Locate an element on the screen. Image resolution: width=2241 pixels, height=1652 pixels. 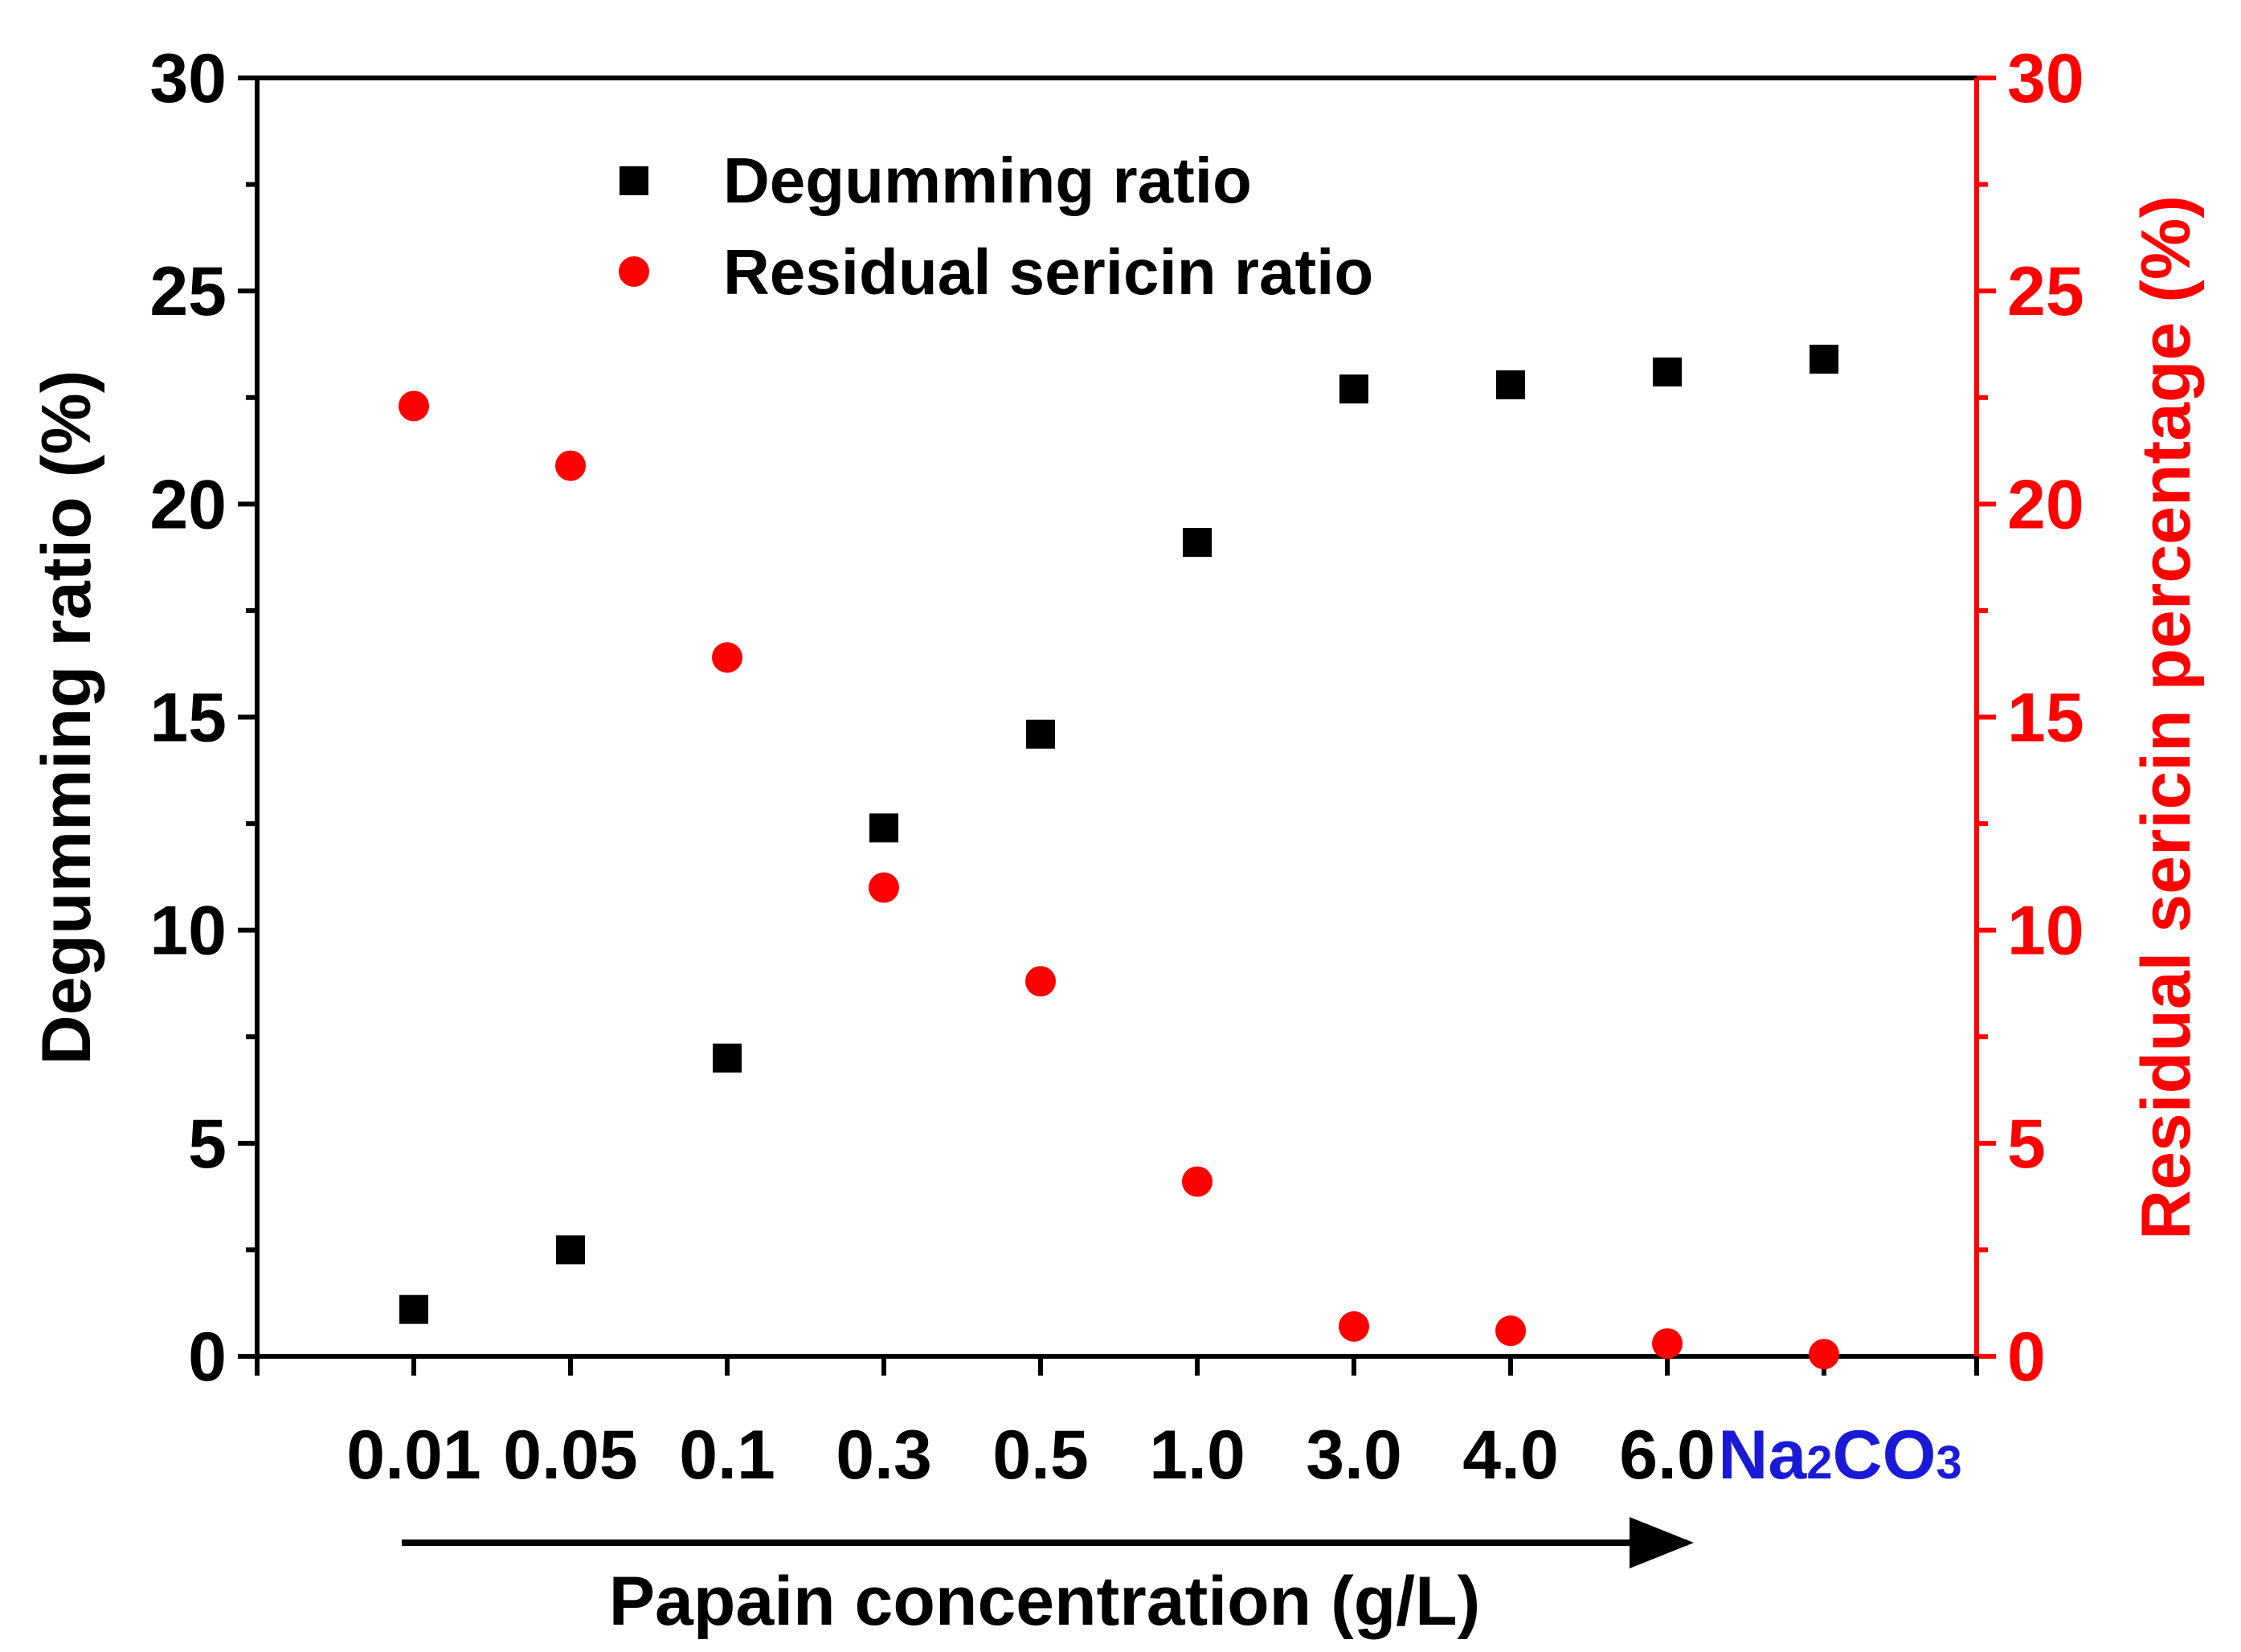
right-tick-label: 30 is located at coordinates (2045, 79).